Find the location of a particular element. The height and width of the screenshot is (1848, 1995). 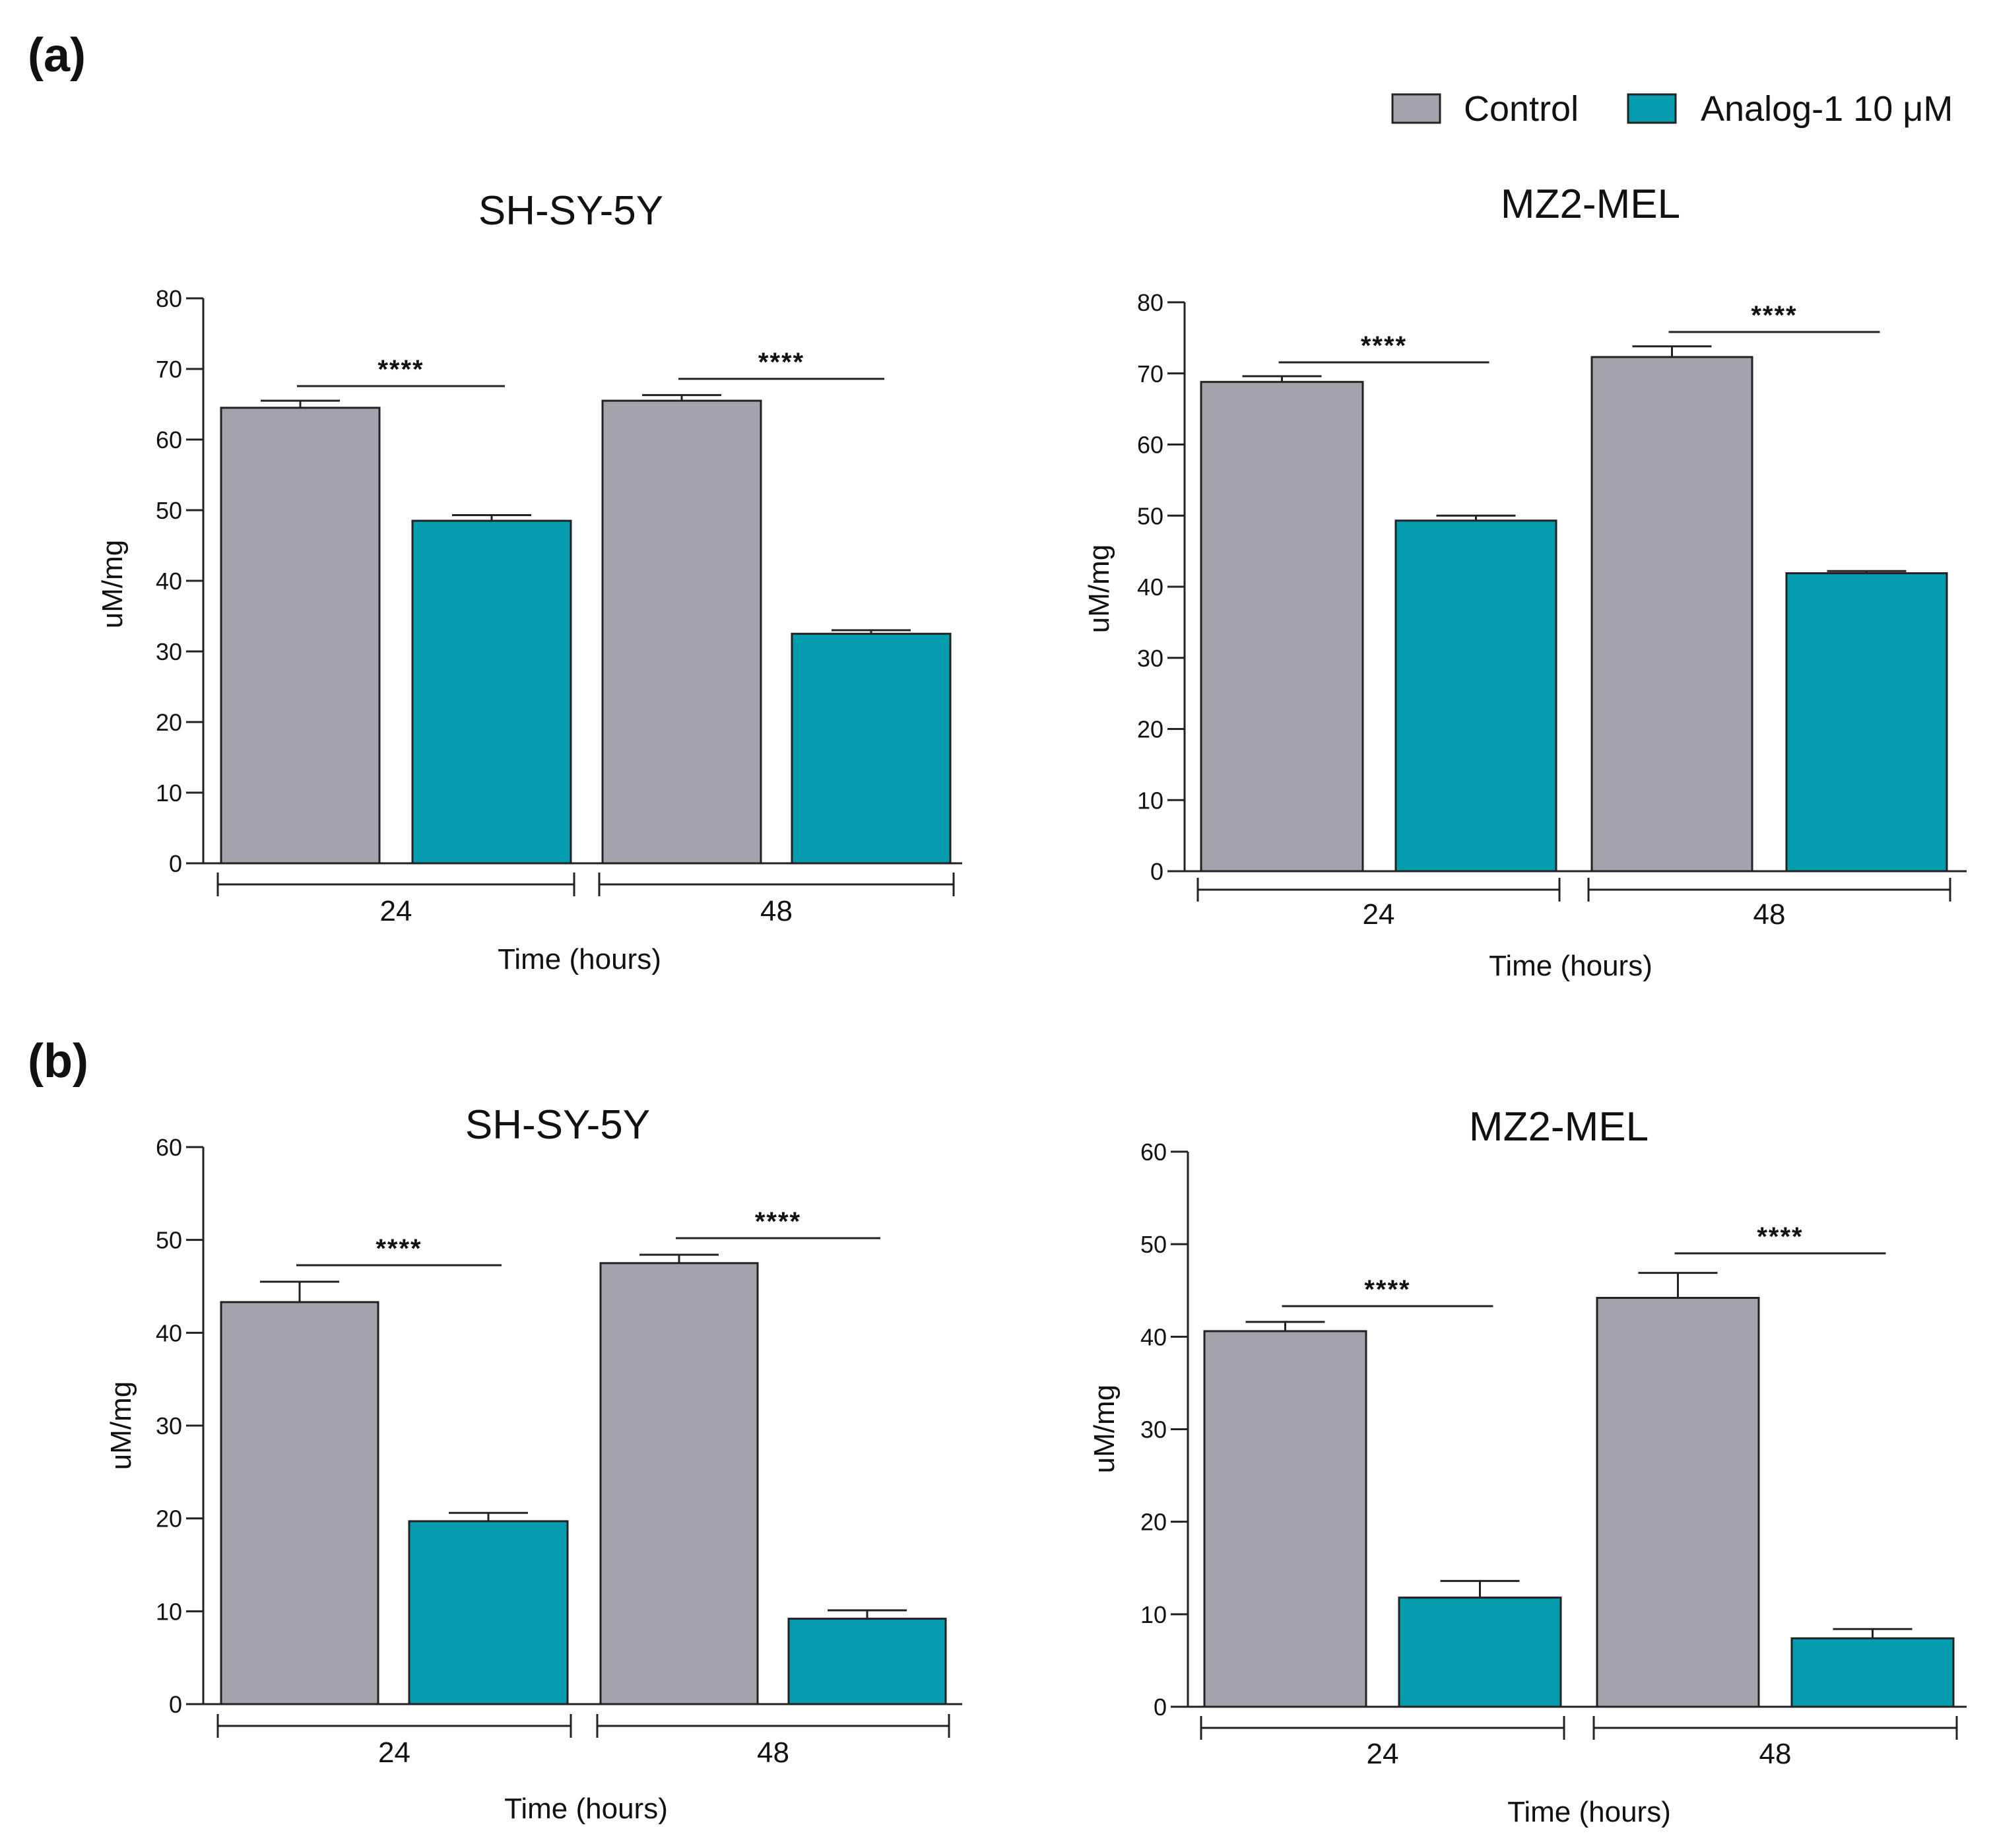

chart-a-sh-sy-5y-y-tick-label: 40 is located at coordinates (169, 581).